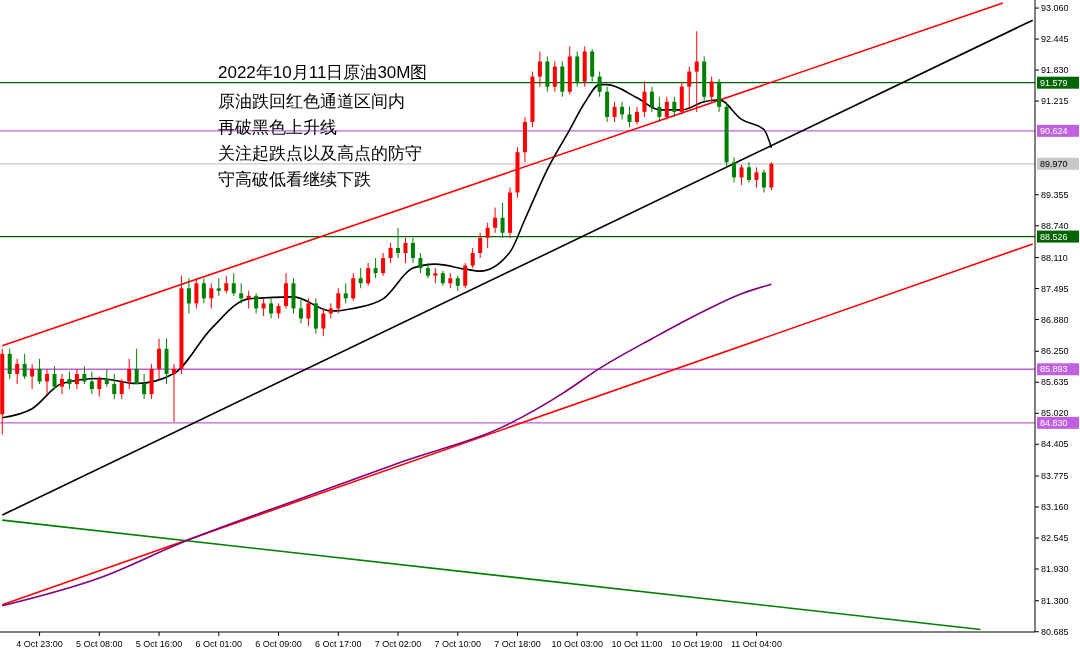 The height and width of the screenshot is (652, 1080). I want to click on annotation: 再破黑色上升线, so click(277, 127).